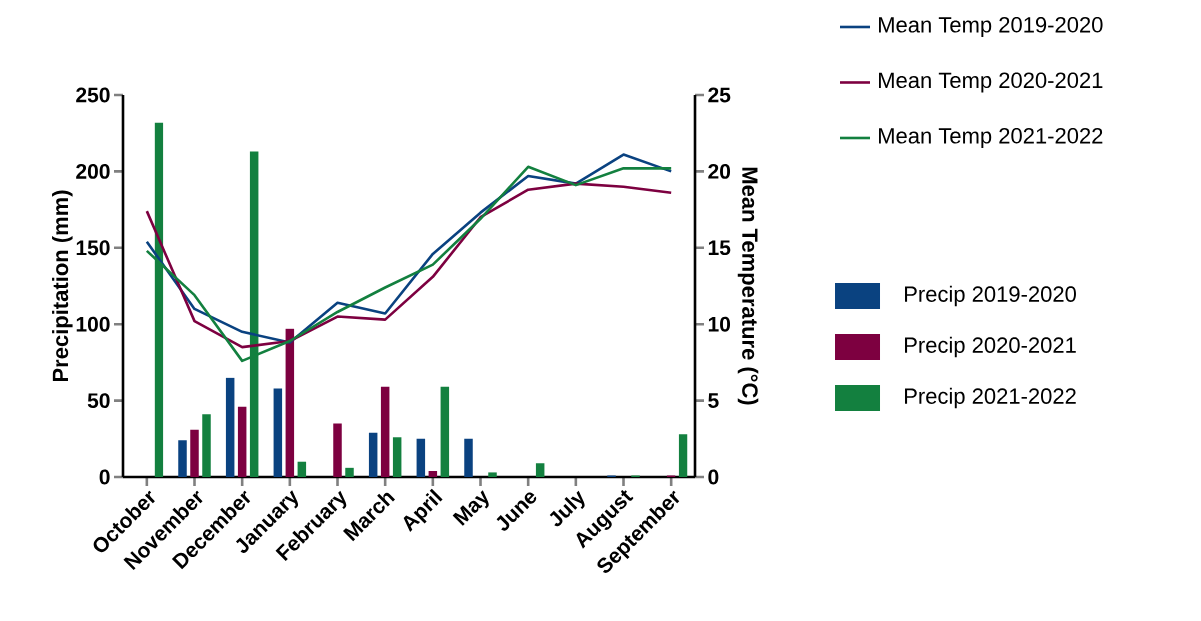  I want to click on legend-label: Precip 2020-2021, so click(990, 347).